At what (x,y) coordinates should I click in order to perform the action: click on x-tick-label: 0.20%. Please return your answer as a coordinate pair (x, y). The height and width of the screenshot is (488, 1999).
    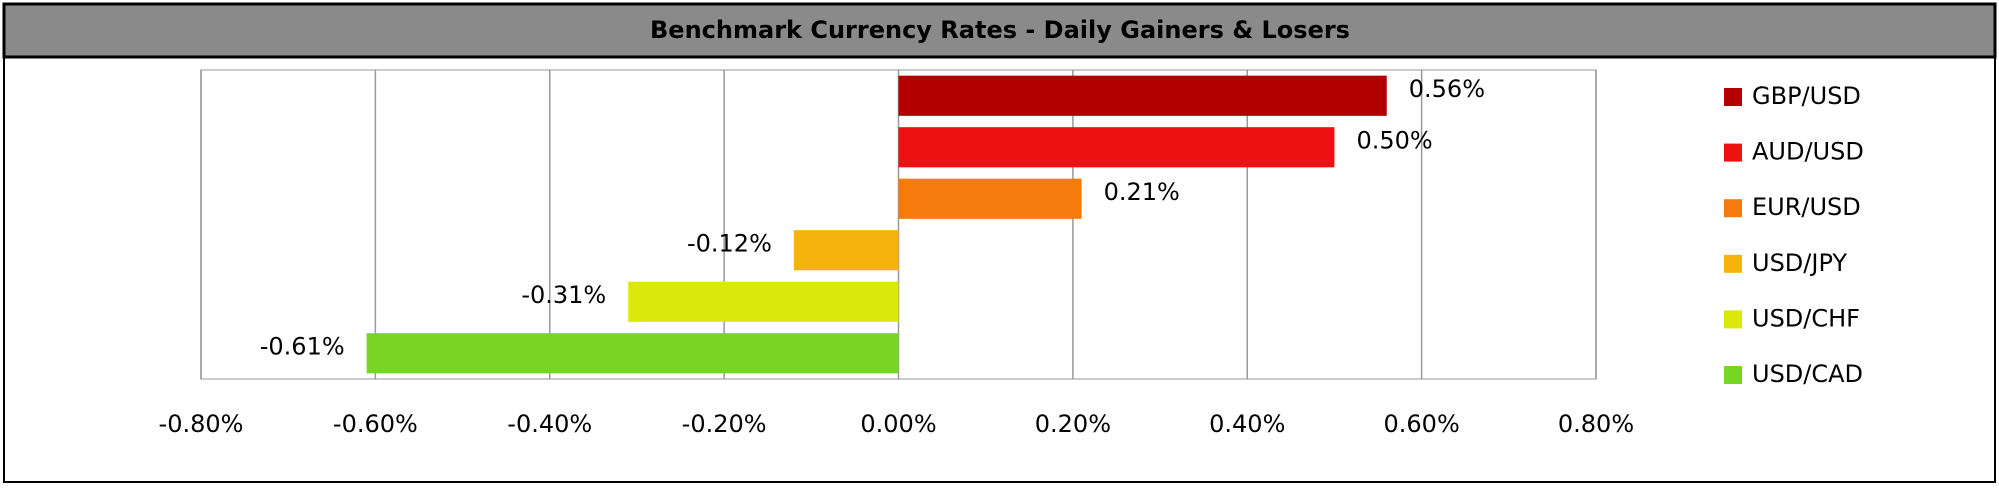
    Looking at the image, I should click on (1073, 424).